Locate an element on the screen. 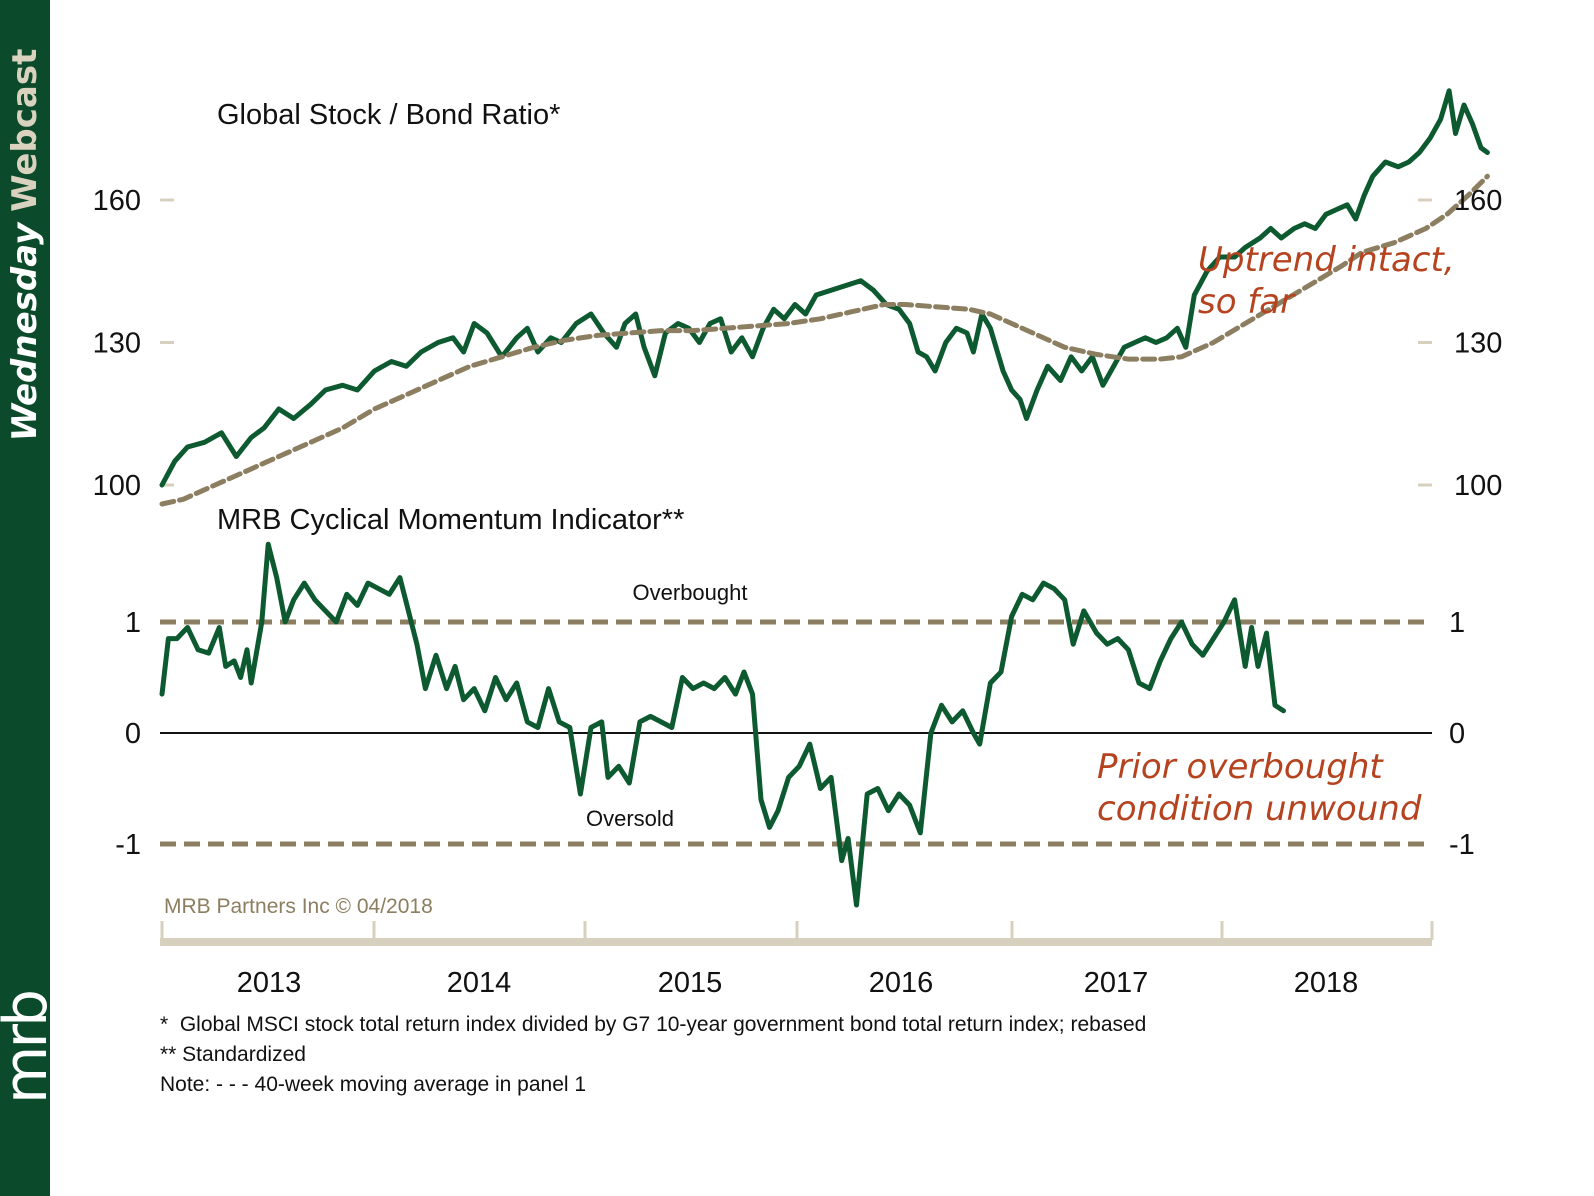 The width and height of the screenshot is (1594, 1196). x-axis-year-label: 2016 is located at coordinates (901, 983).